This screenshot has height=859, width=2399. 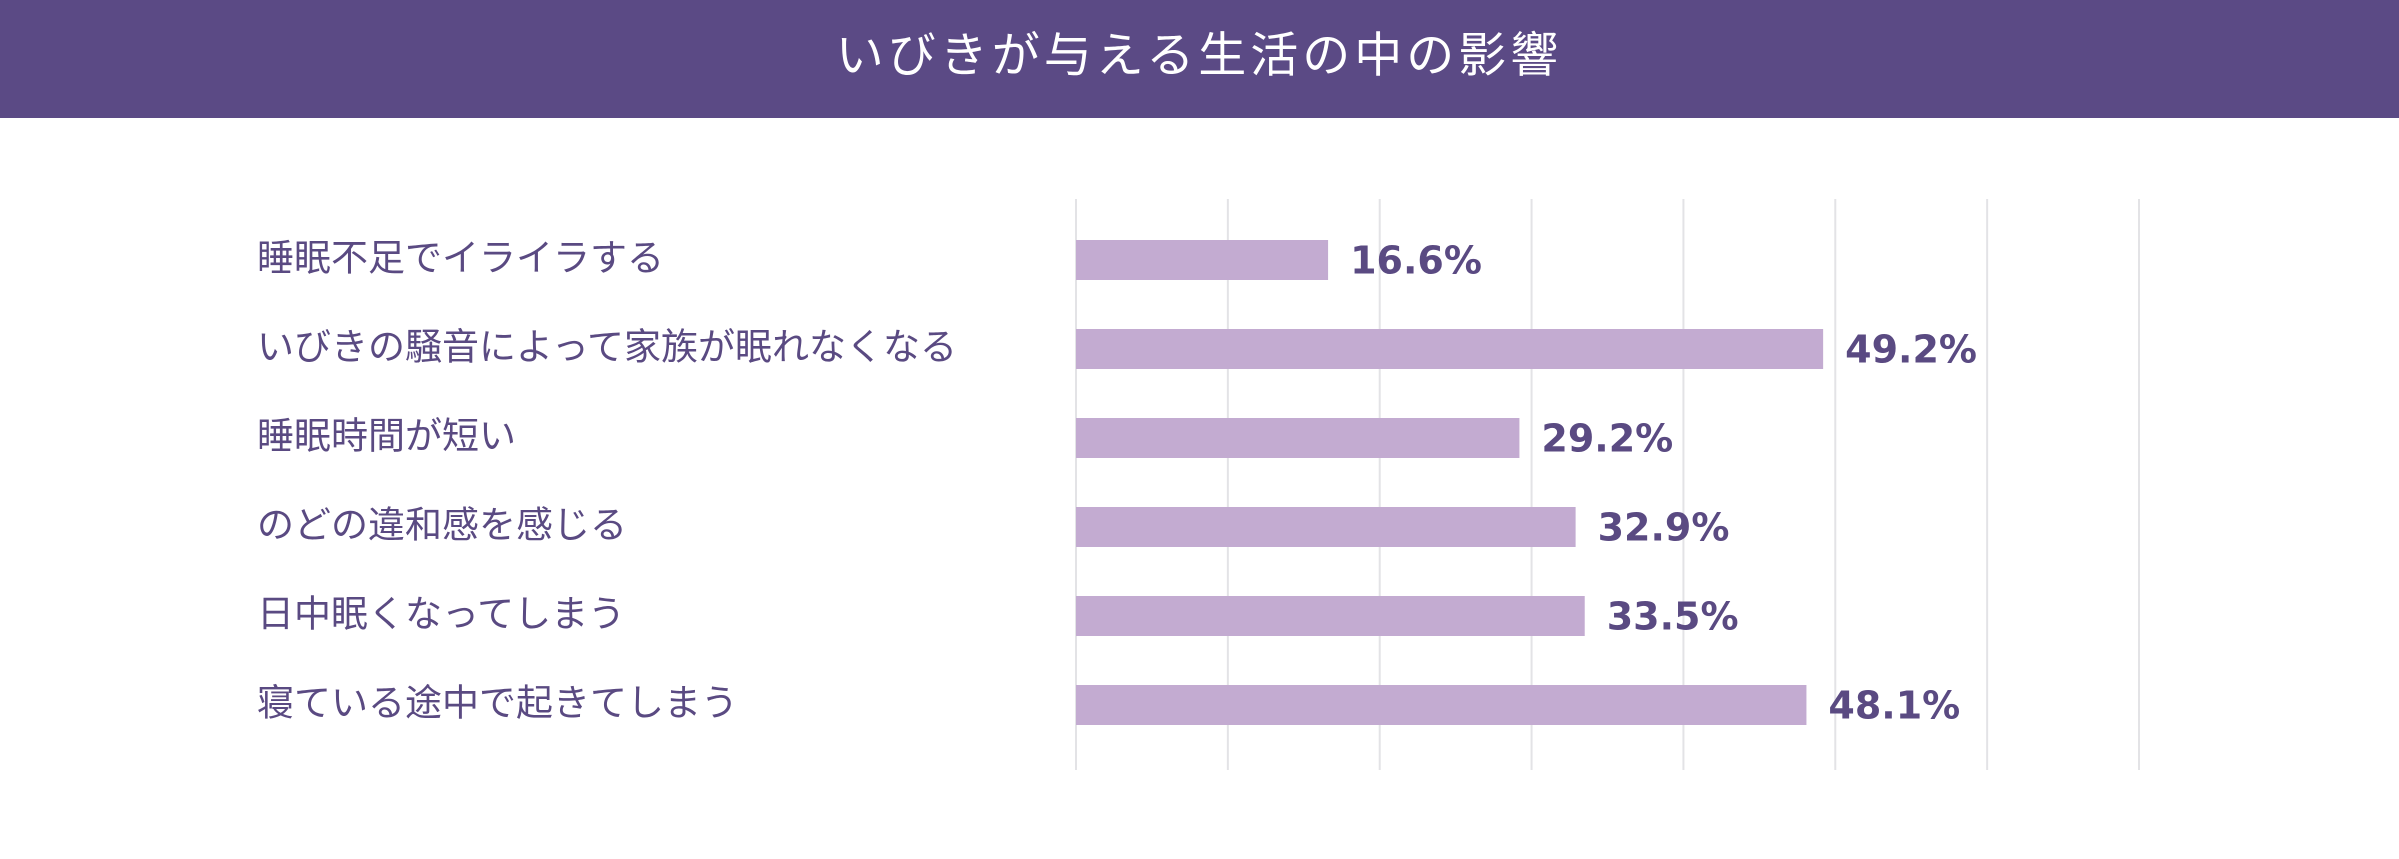 What do you see at coordinates (1673, 617) in the screenshot?
I see `value-label: 33.5%` at bounding box center [1673, 617].